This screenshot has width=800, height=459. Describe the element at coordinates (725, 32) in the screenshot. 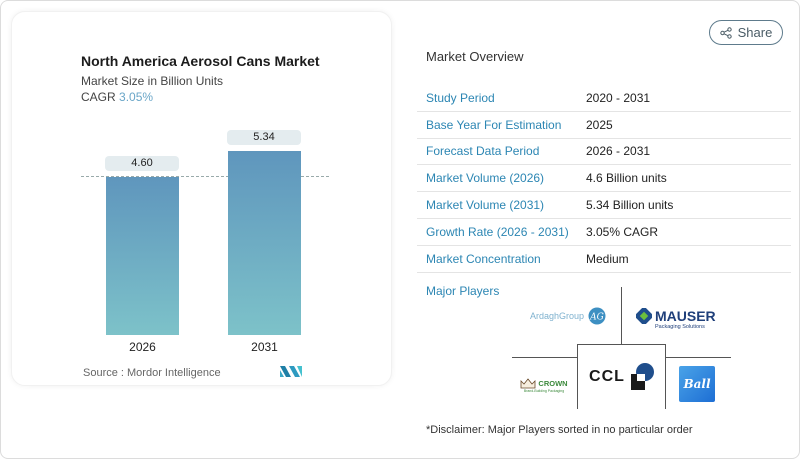

I see `share-icon` at that location.